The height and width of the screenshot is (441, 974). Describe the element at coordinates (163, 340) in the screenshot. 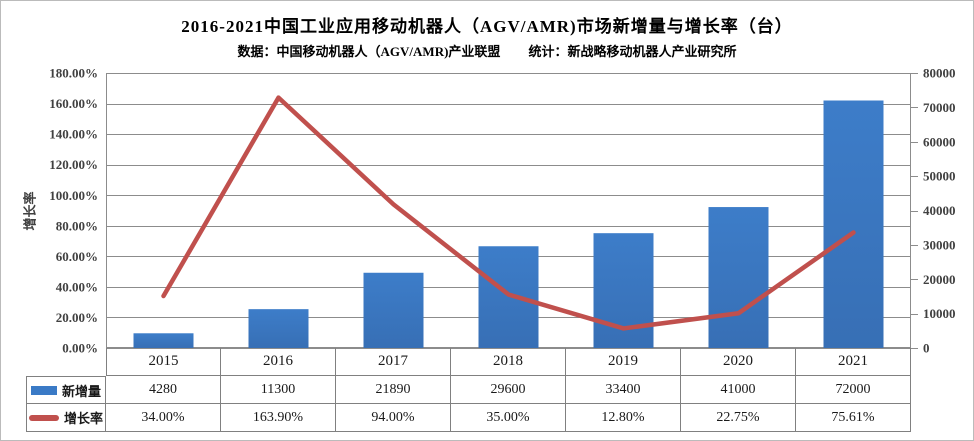

I see `bar-2015` at that location.